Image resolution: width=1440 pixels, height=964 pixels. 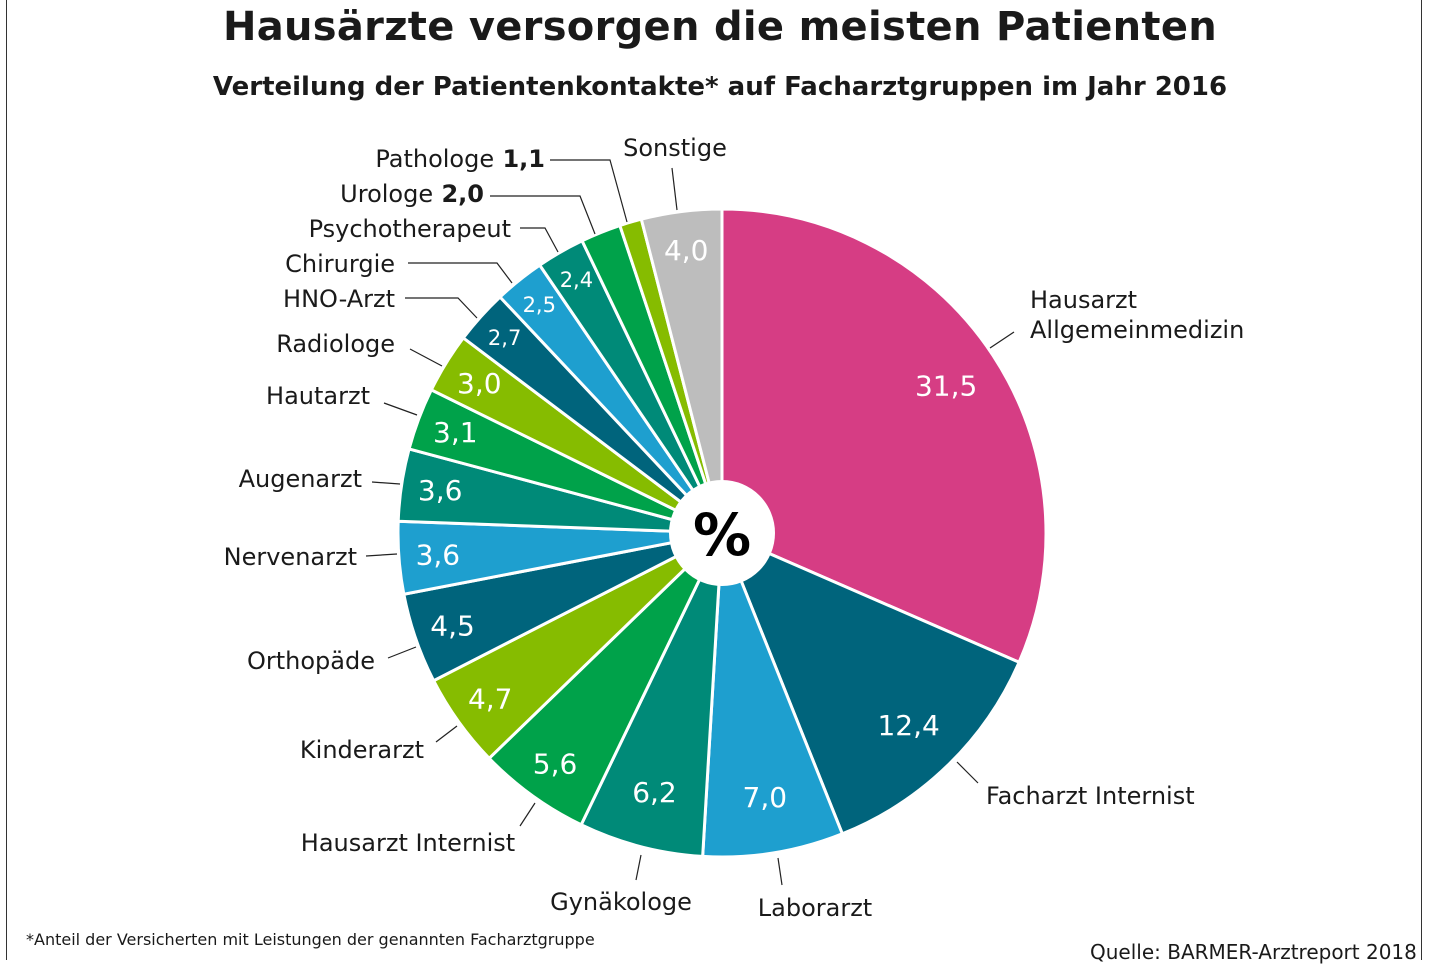 What do you see at coordinates (621, 902) in the screenshot?
I see `category-label: Gynäkologe` at bounding box center [621, 902].